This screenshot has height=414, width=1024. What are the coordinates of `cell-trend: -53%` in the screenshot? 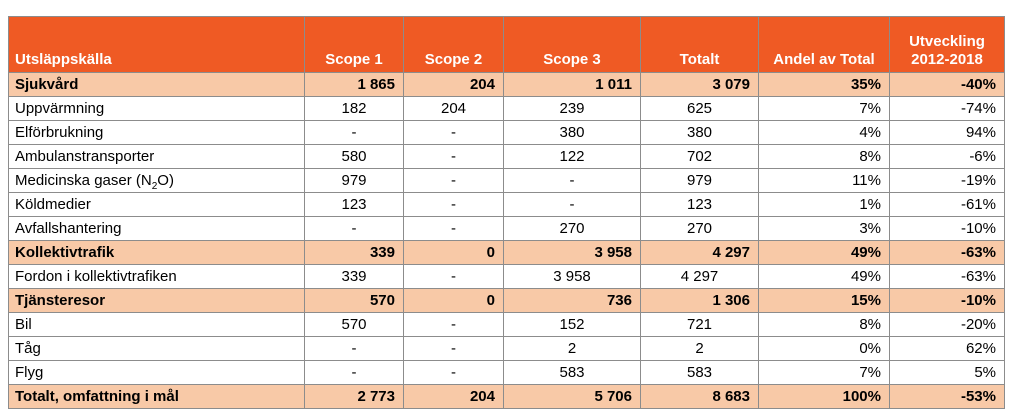 It's located at (947, 396).